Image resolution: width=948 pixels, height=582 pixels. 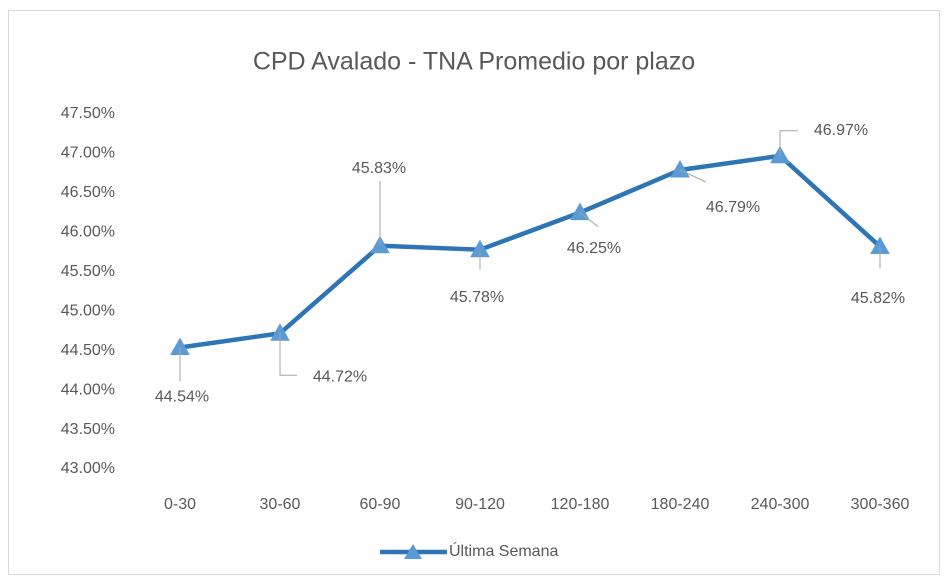 What do you see at coordinates (580, 504) in the screenshot?
I see `x-tick-label: 120-180` at bounding box center [580, 504].